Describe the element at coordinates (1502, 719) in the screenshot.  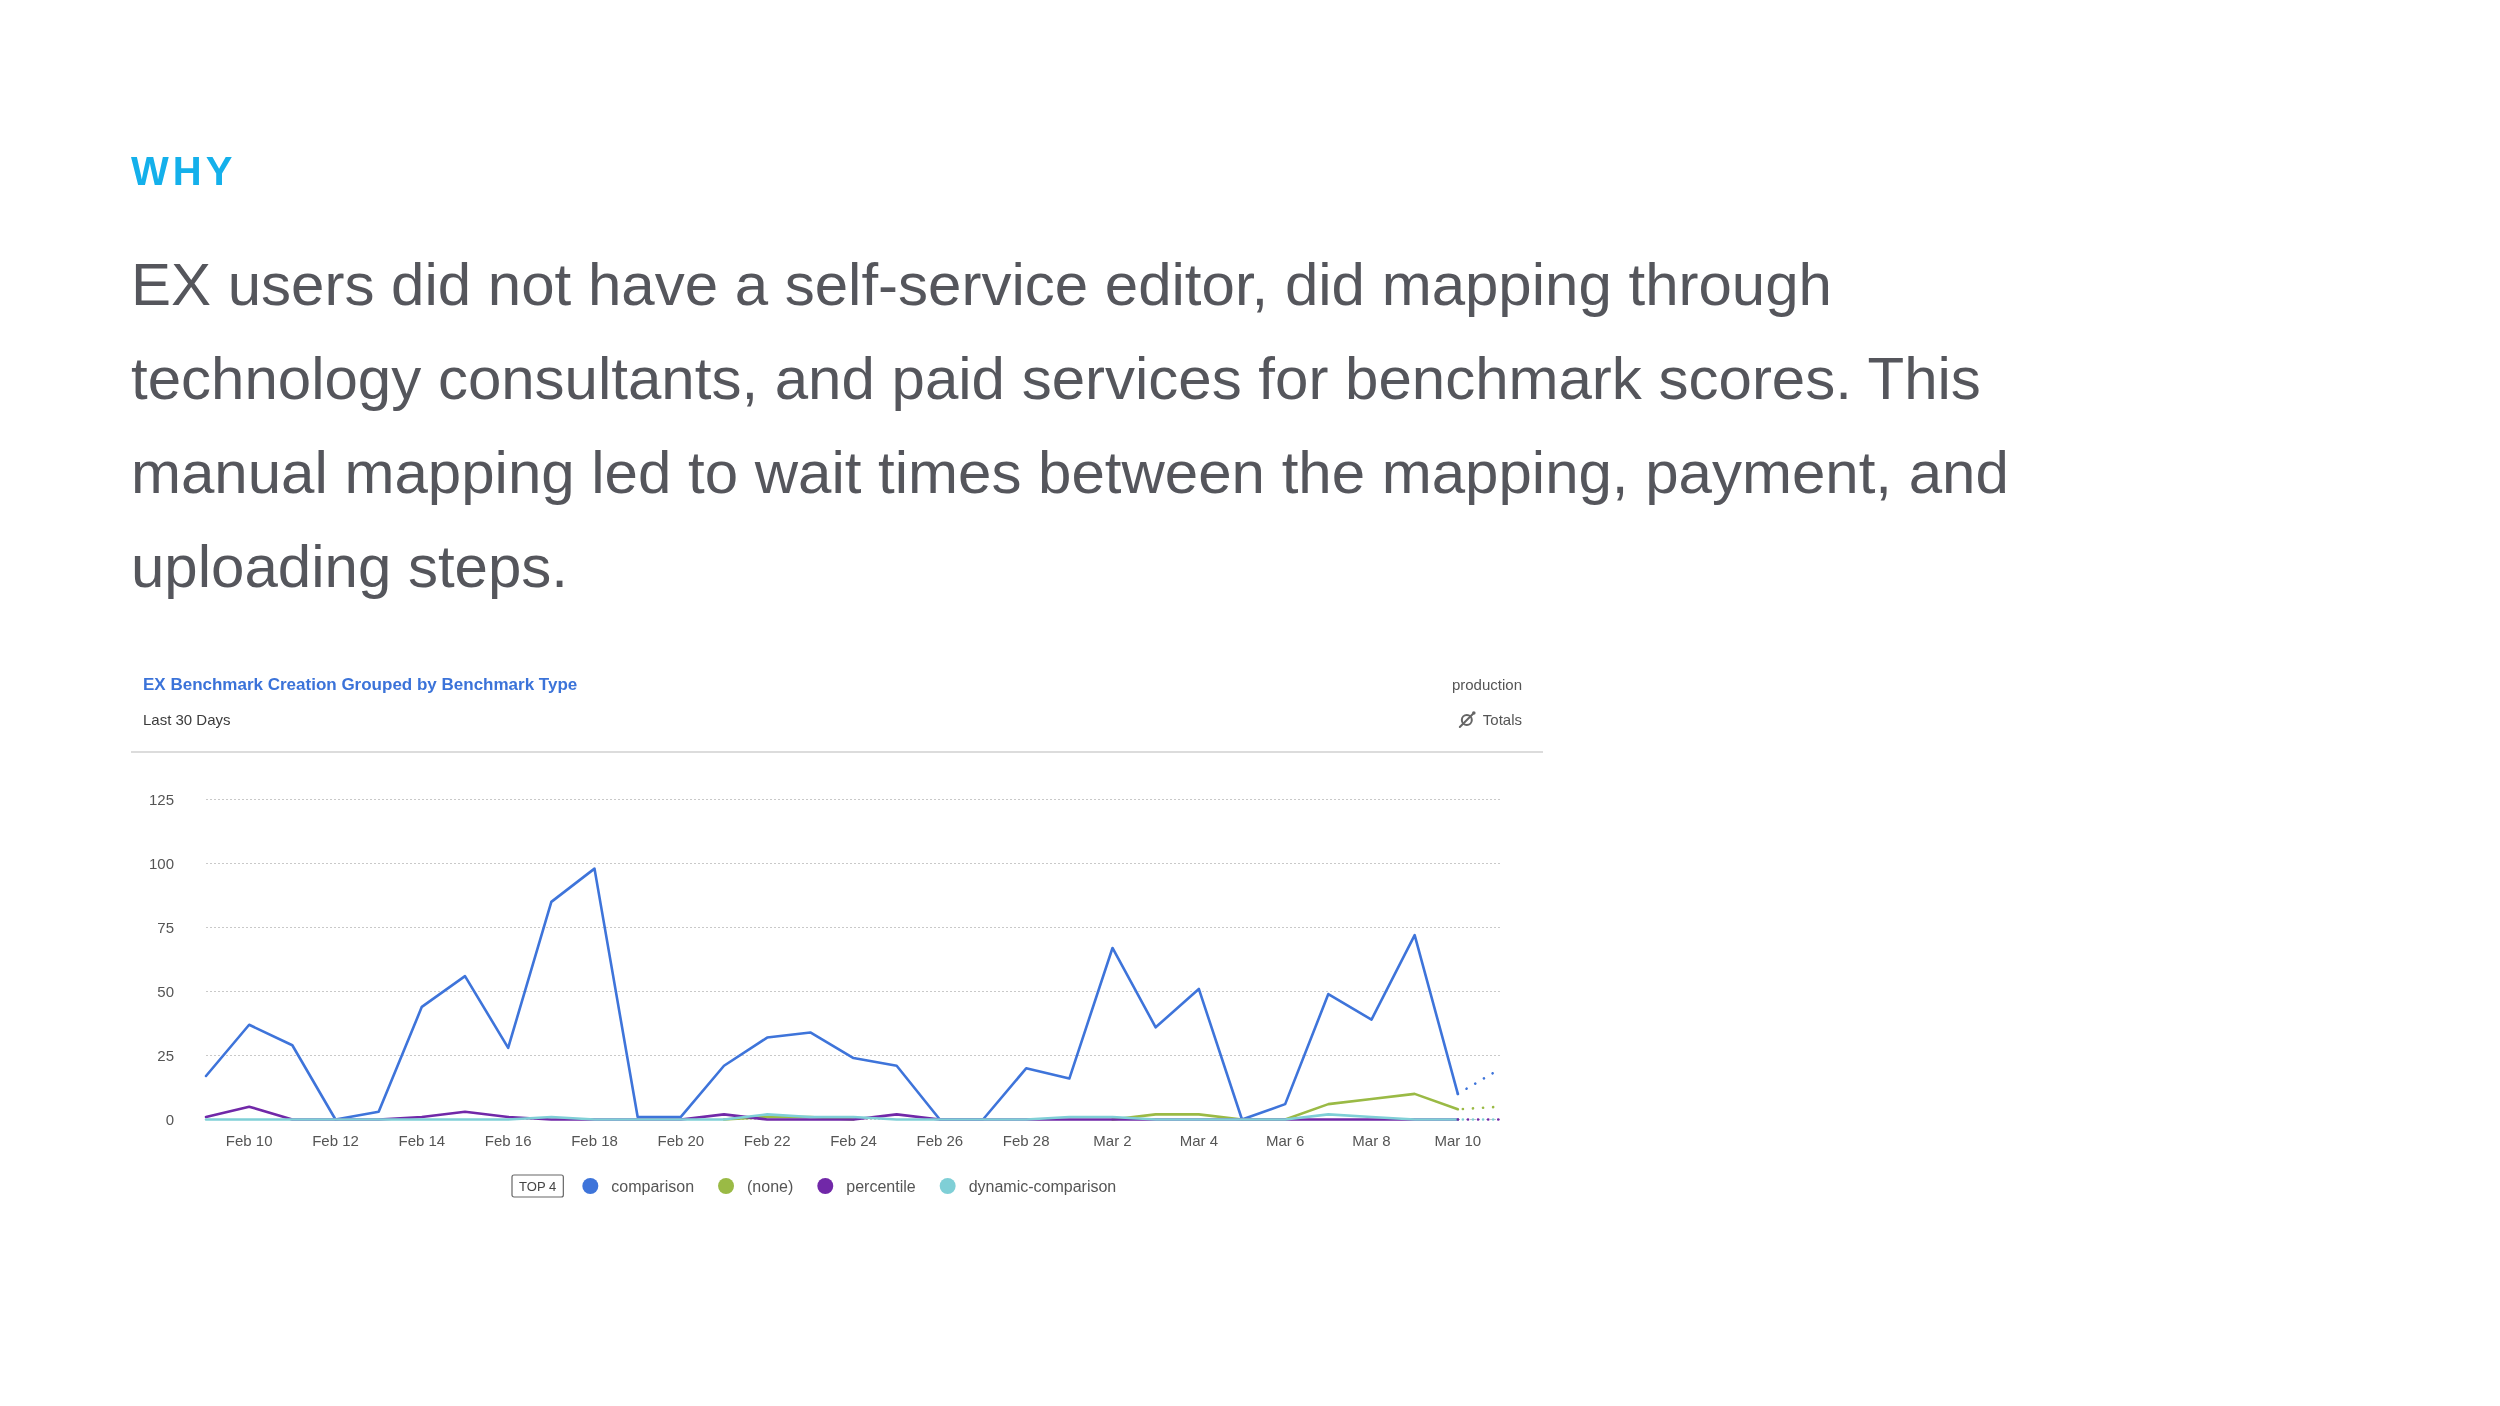
I see `text: Totals` at that location.